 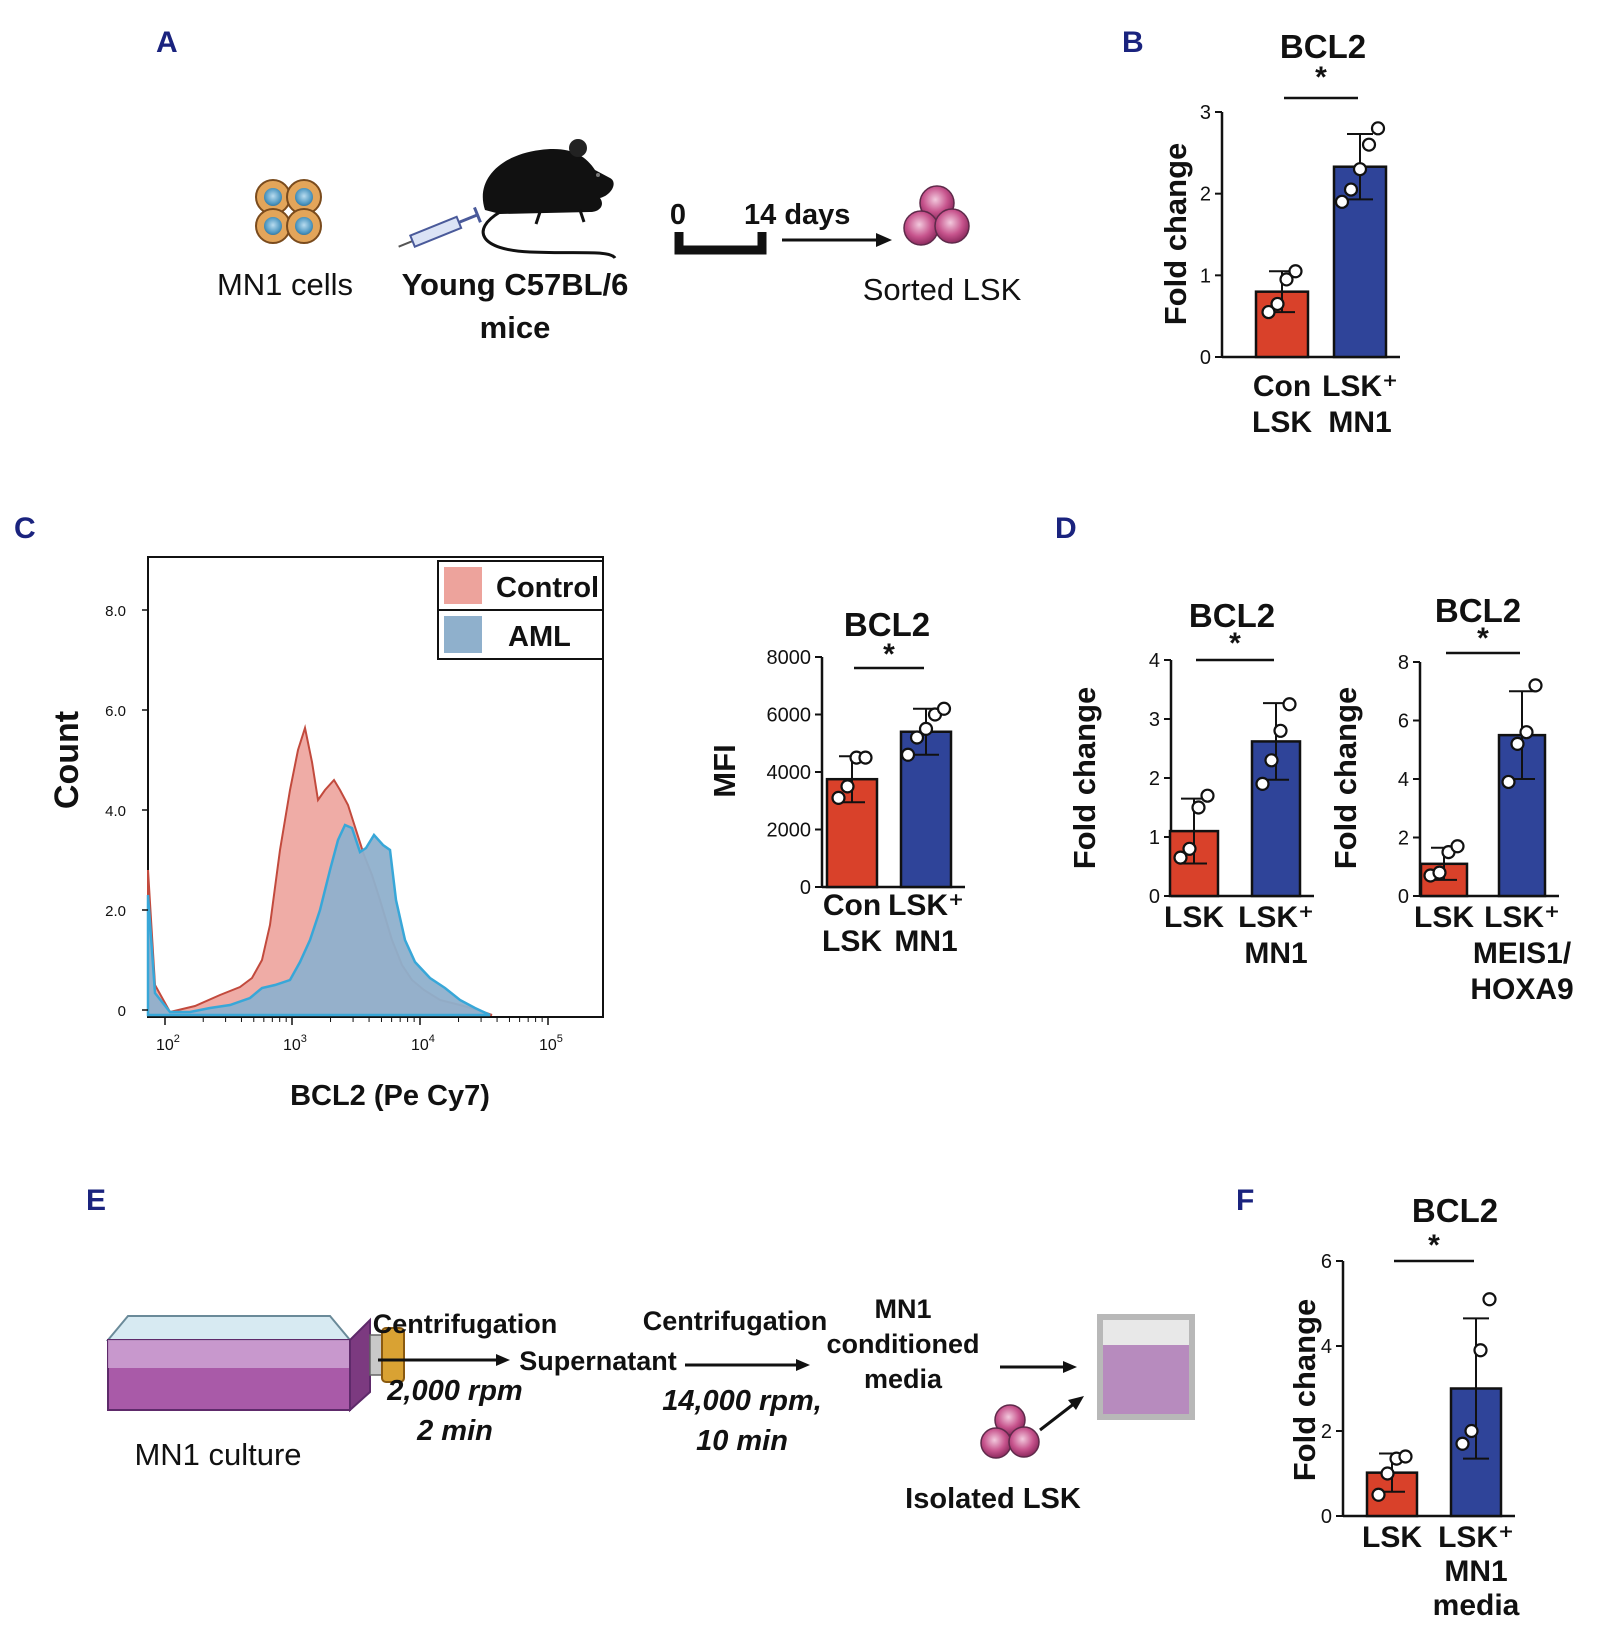 I want to click on histogram-y-label: Count, so click(x=67, y=760).